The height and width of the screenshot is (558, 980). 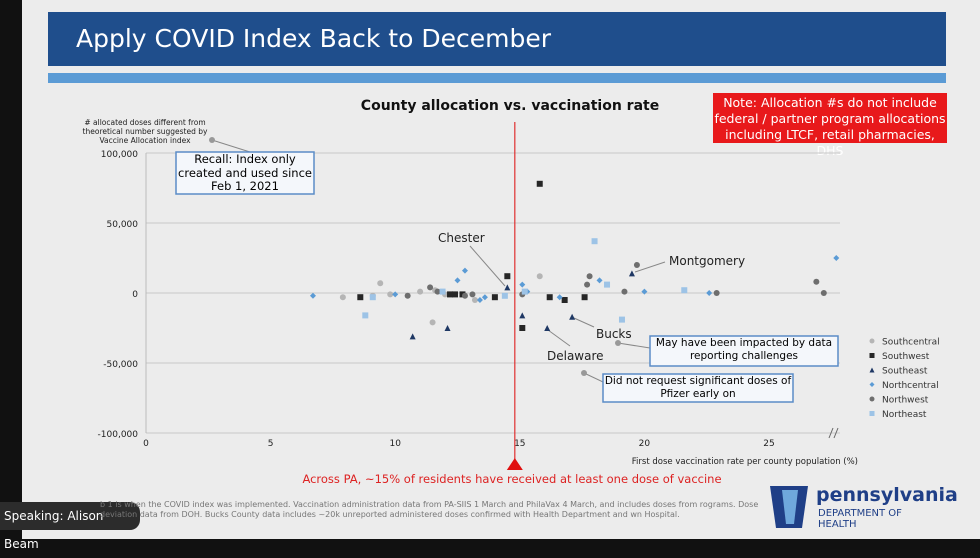 What do you see at coordinates (911, 343) in the screenshot?
I see `legend-label: Southcentral` at bounding box center [911, 343].